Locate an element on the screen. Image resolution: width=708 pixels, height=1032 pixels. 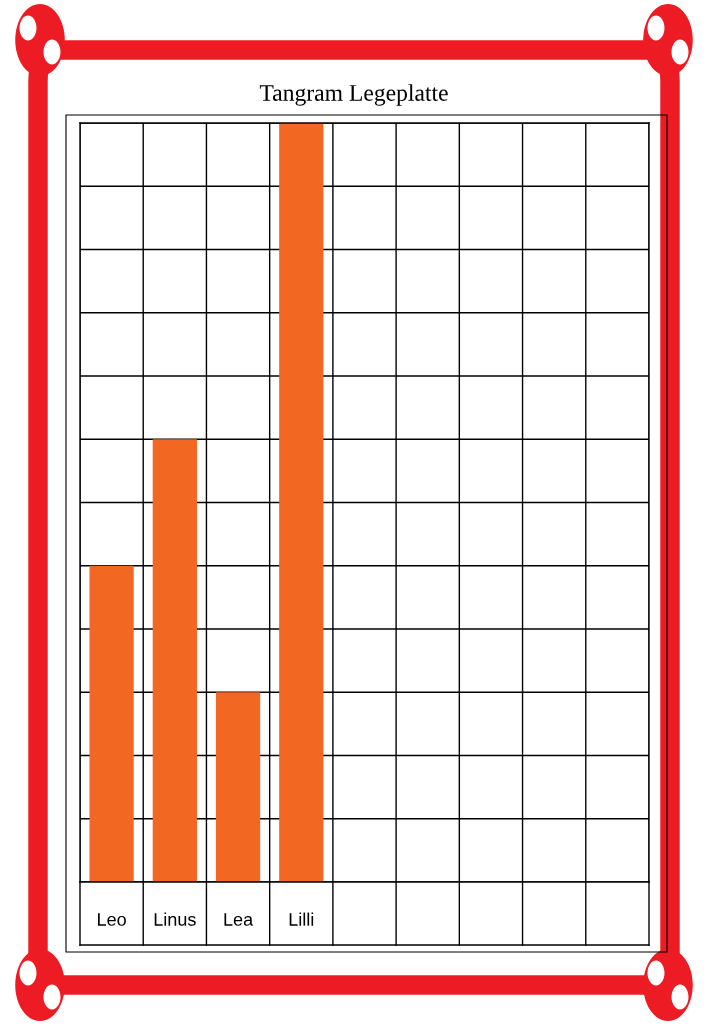
x-tick-label: Leo is located at coordinates (112, 919).